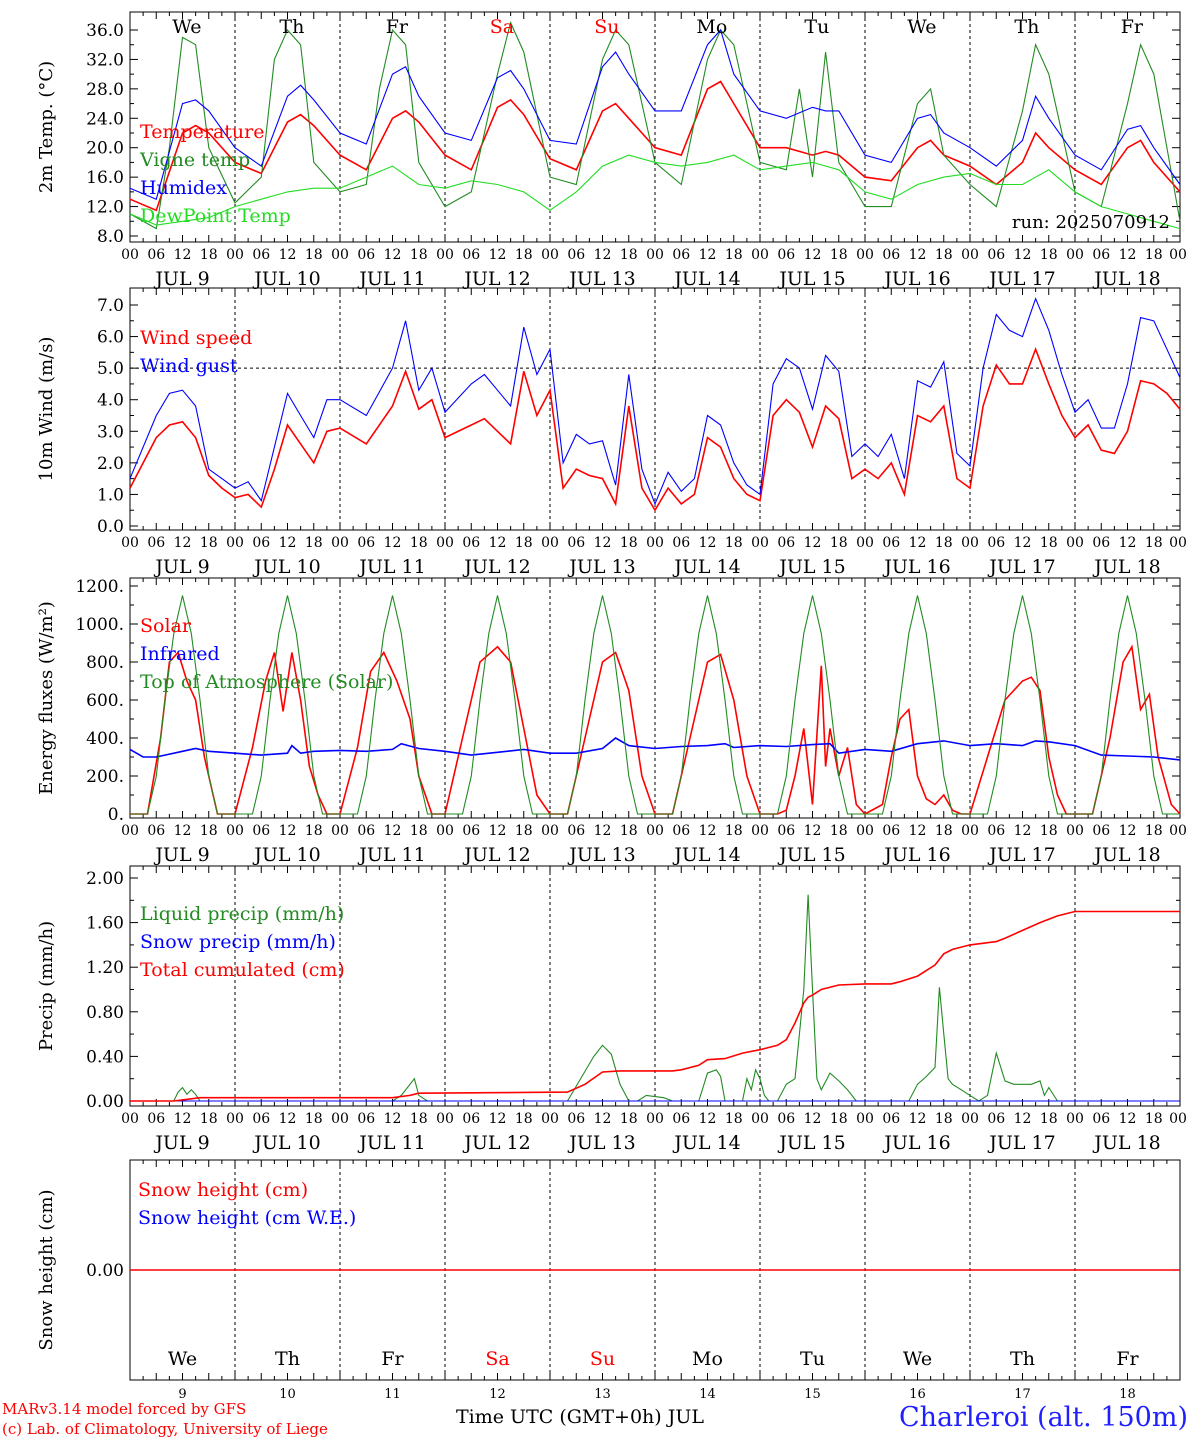 Image resolution: width=1194 pixels, height=1440 pixels. Describe the element at coordinates (916, 567) in the screenshot. I see `date-label: JUL 16` at that location.